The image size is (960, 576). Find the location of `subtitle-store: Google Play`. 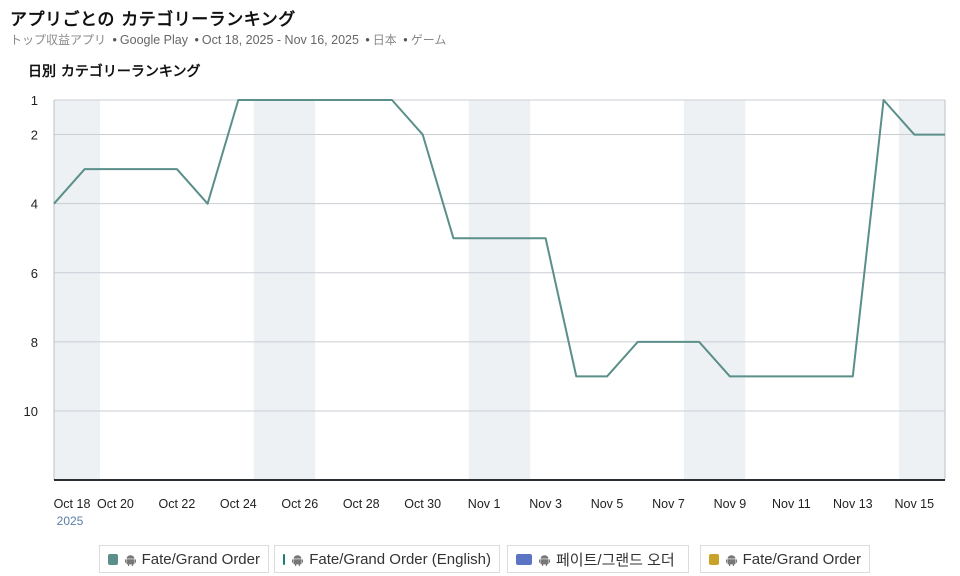

subtitle-store: Google Play is located at coordinates (153, 40).